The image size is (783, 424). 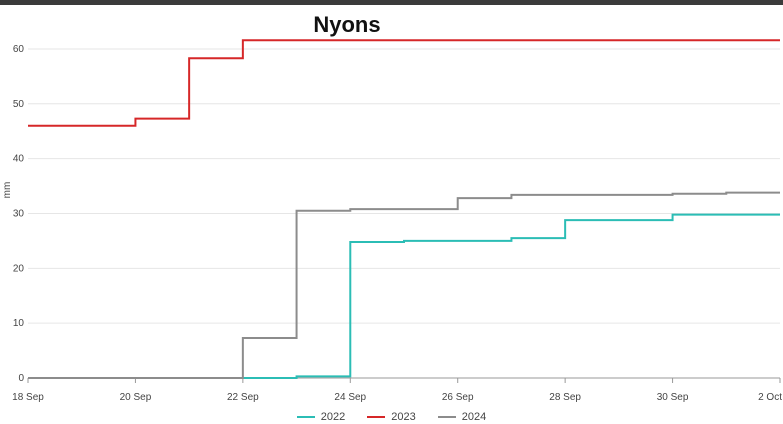 What do you see at coordinates (347, 24) in the screenshot?
I see `chart-title: Nyons` at bounding box center [347, 24].